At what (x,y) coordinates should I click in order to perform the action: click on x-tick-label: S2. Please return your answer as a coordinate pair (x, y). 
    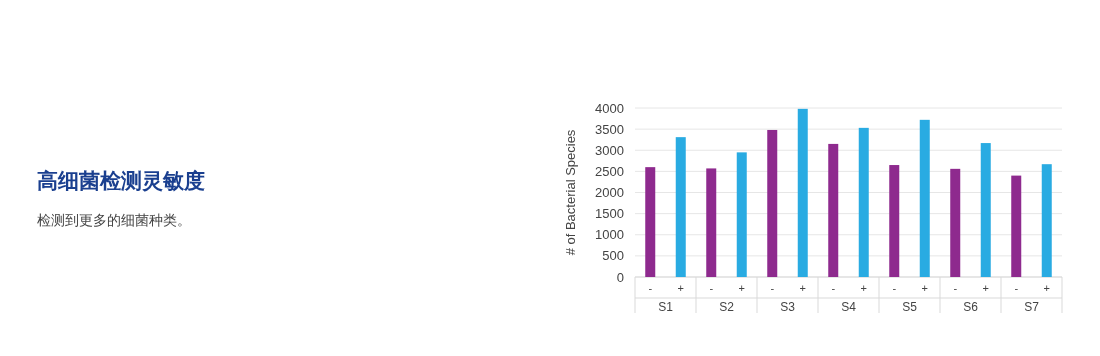
    Looking at the image, I should click on (727, 307).